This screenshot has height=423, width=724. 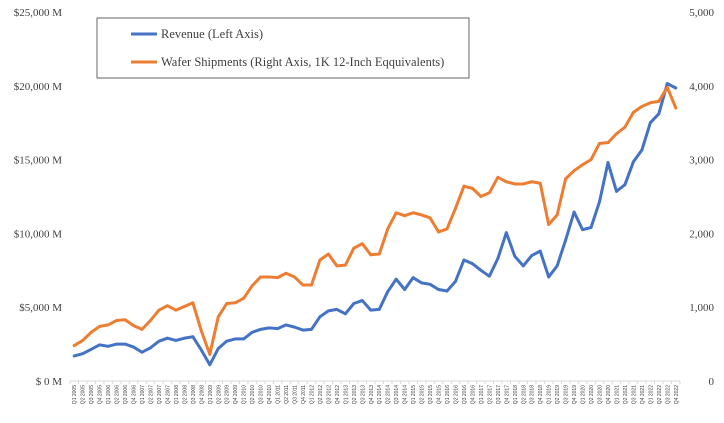 What do you see at coordinates (101, 394) in the screenshot?
I see `x-axis-tick-label: Q4 2005` at bounding box center [101, 394].